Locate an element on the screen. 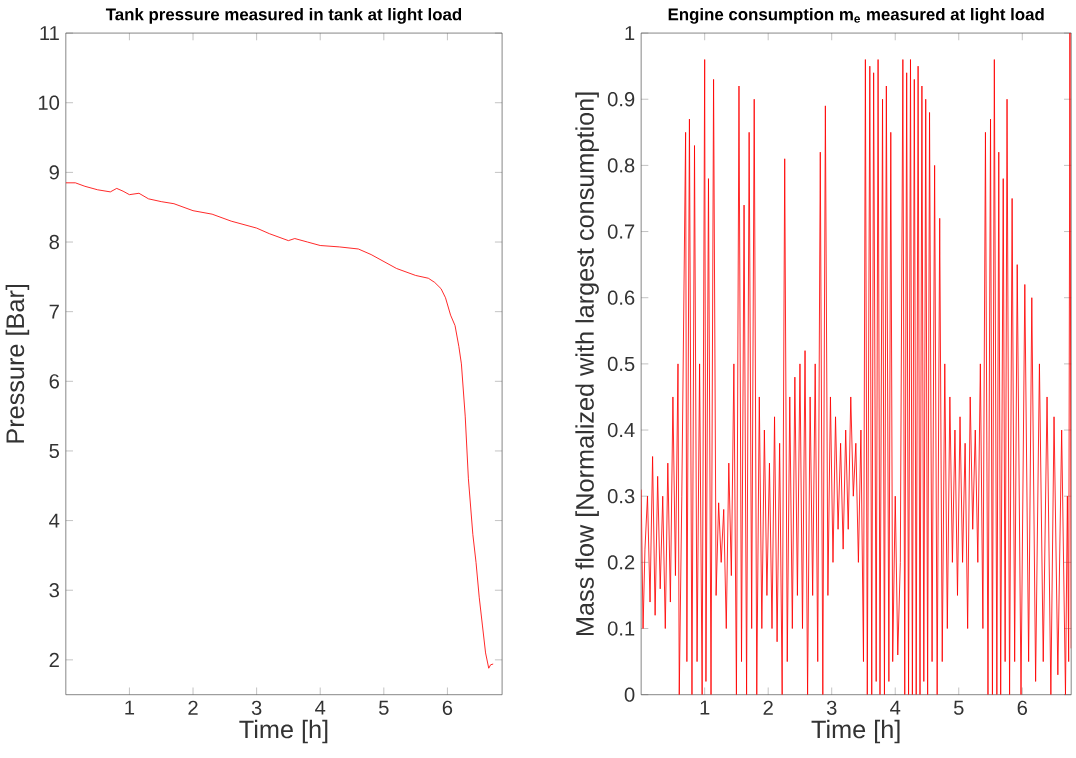 Image resolution: width=1076 pixels, height=758 pixels. chart-title: Tank pressure measured in tank at light load is located at coordinates (283, 15).